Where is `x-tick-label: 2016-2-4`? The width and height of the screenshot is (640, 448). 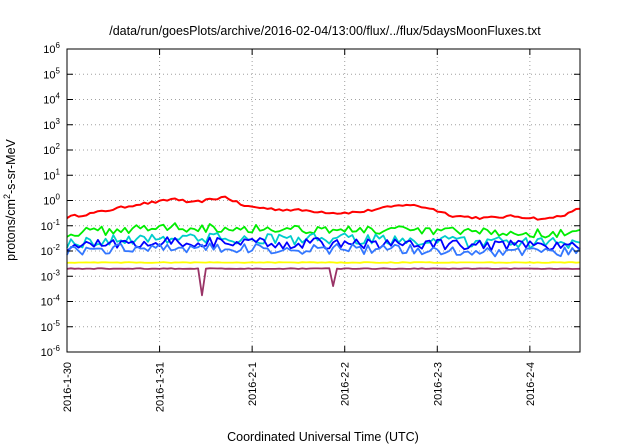
x-tick-label: 2016-2-4 is located at coordinates (531, 384).